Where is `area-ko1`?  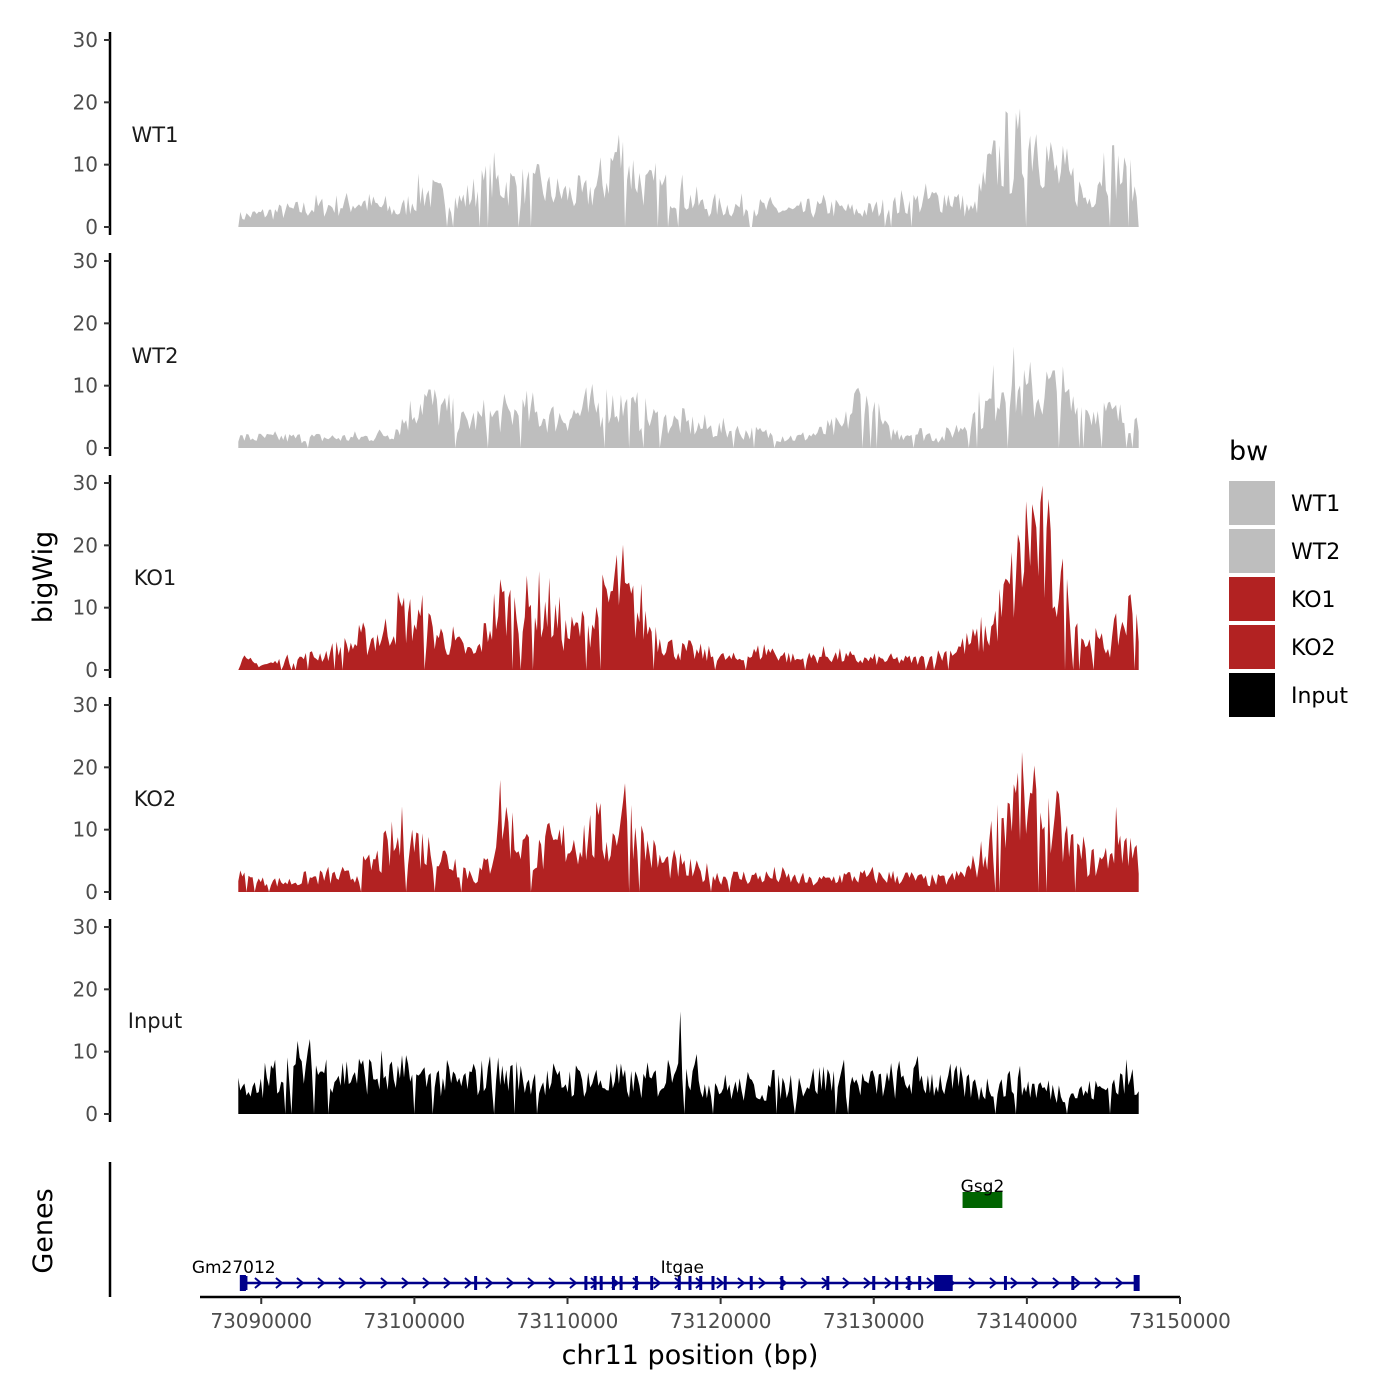 area-ko1 is located at coordinates (688, 577).